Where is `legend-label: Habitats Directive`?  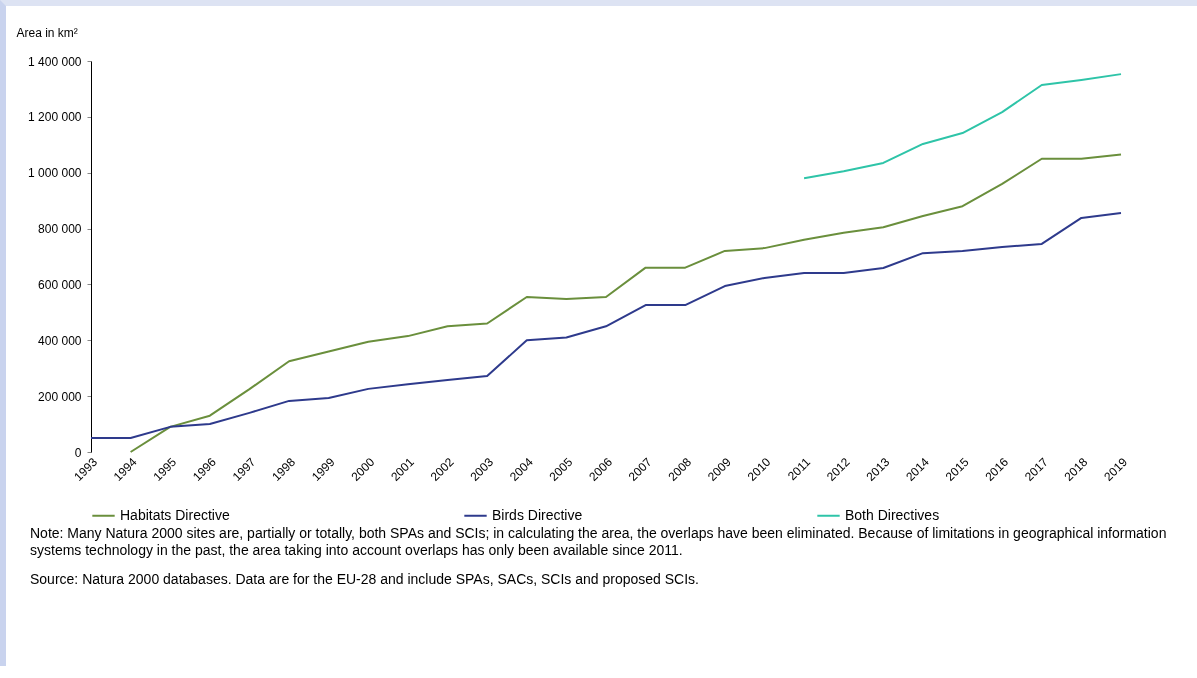 legend-label: Habitats Directive is located at coordinates (175, 514).